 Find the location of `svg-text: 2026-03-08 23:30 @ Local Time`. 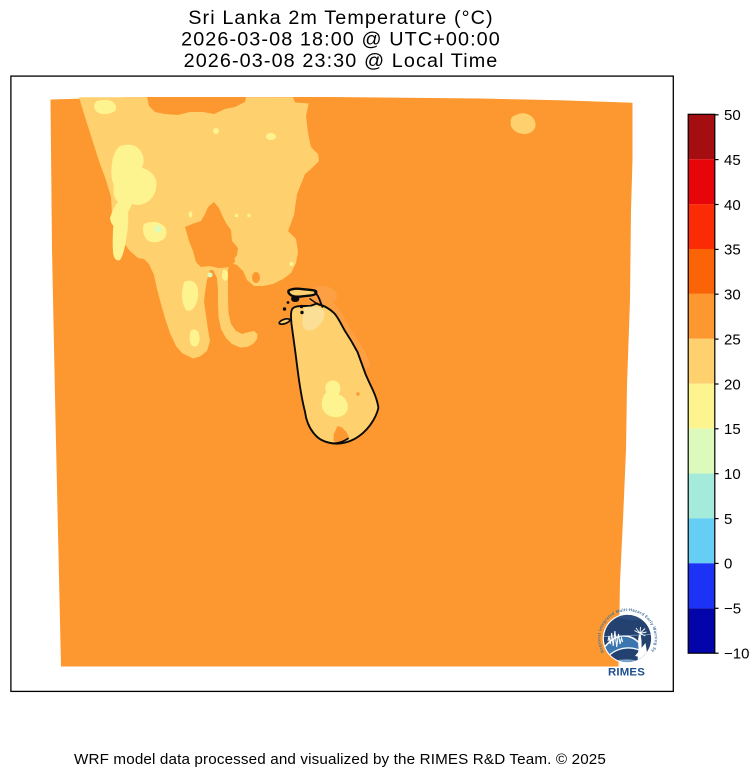

svg-text: 2026-03-08 23:30 @ Local Time is located at coordinates (341, 61).